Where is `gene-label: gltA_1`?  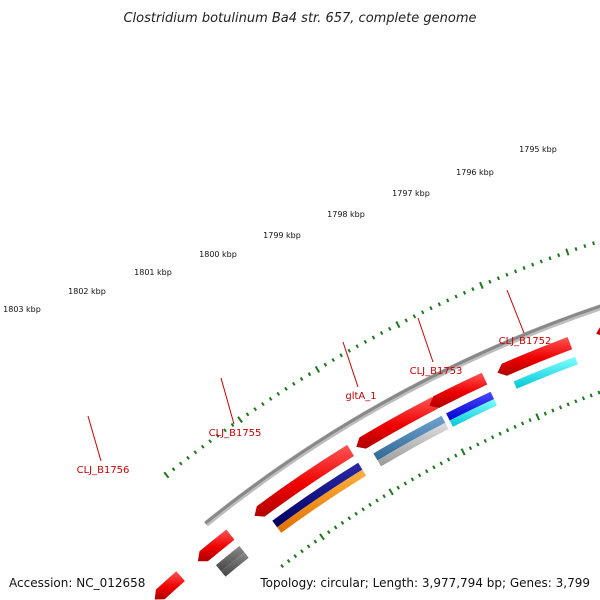
gene-label: gltA_1 is located at coordinates (360, 396).